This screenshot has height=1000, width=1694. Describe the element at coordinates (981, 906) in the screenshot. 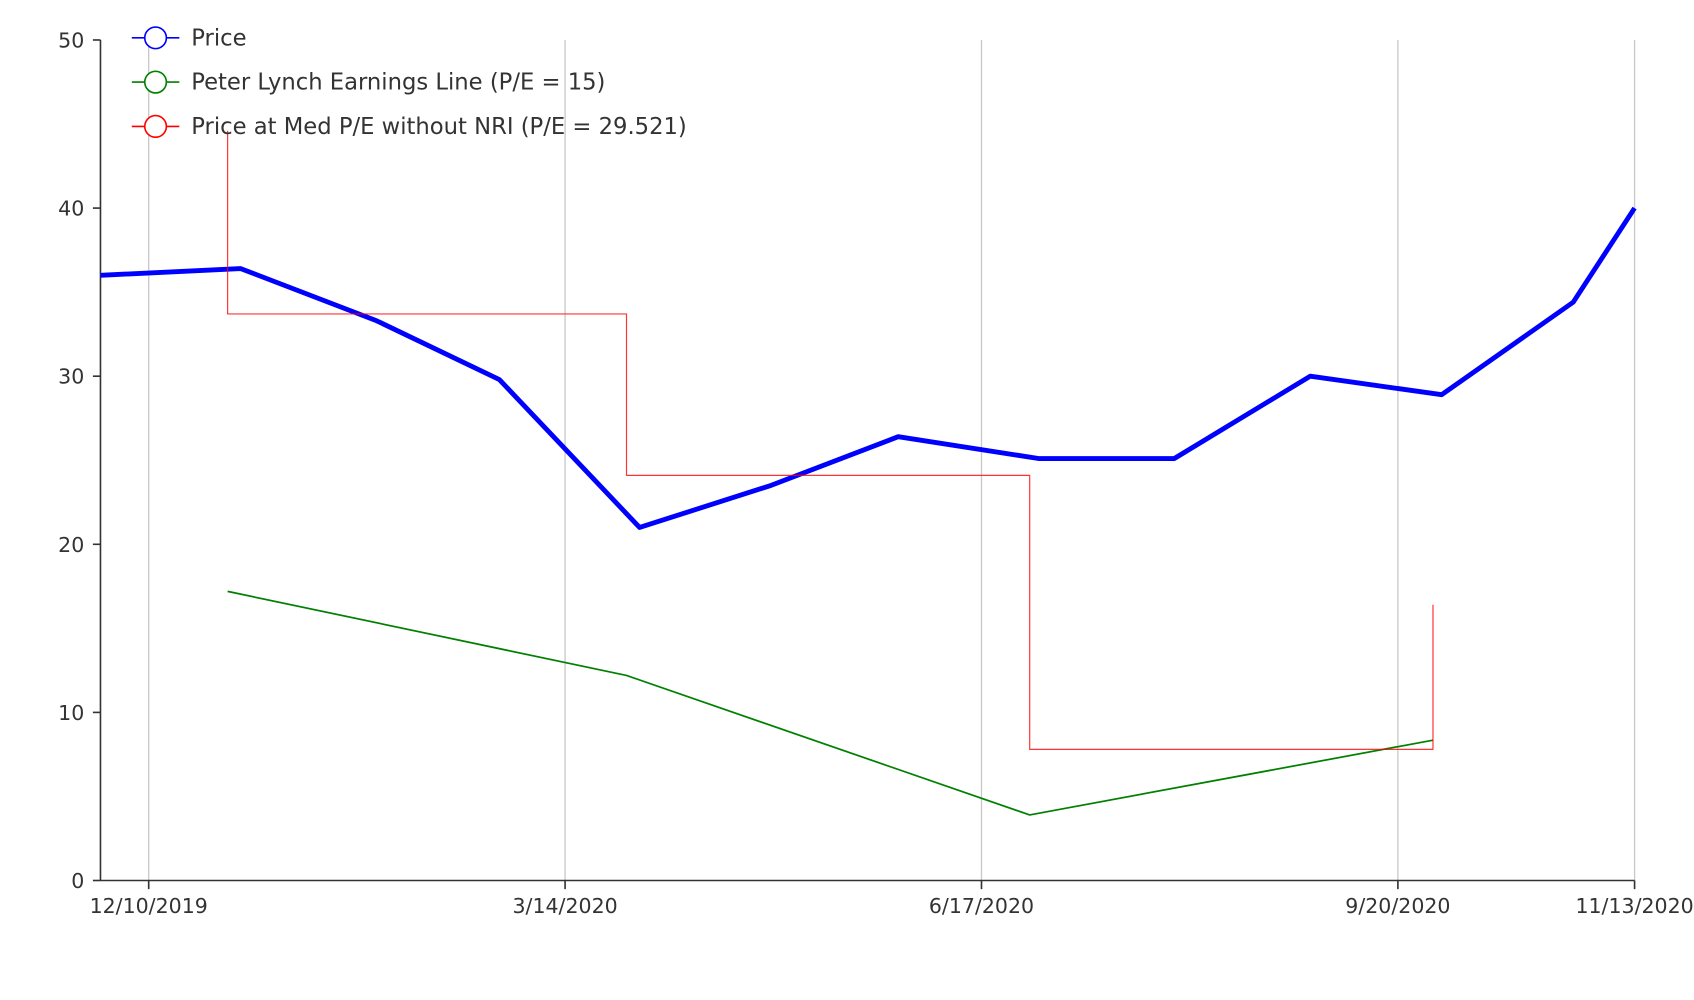

I see `x-tick-label: 6/17/2020` at that location.